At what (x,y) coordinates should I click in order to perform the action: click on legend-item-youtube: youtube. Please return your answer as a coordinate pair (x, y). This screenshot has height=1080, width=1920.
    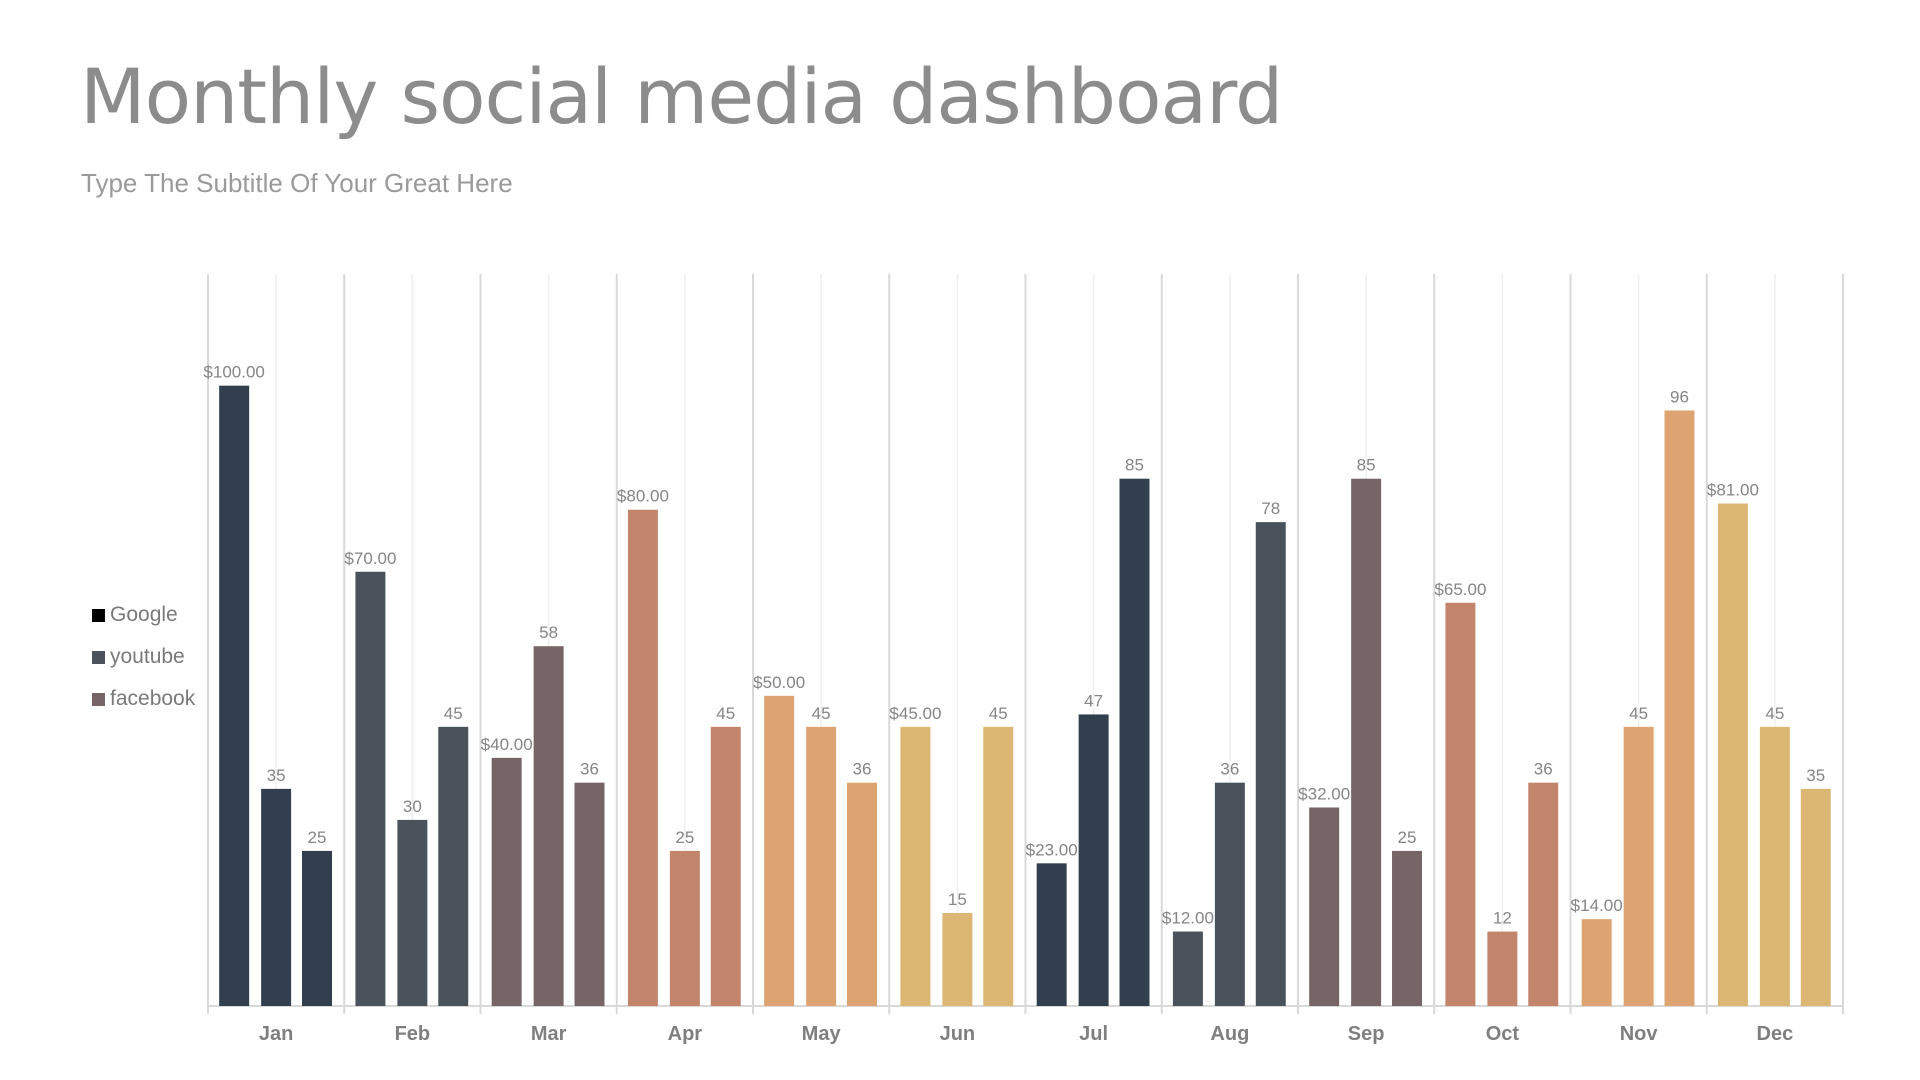
    Looking at the image, I should click on (143, 657).